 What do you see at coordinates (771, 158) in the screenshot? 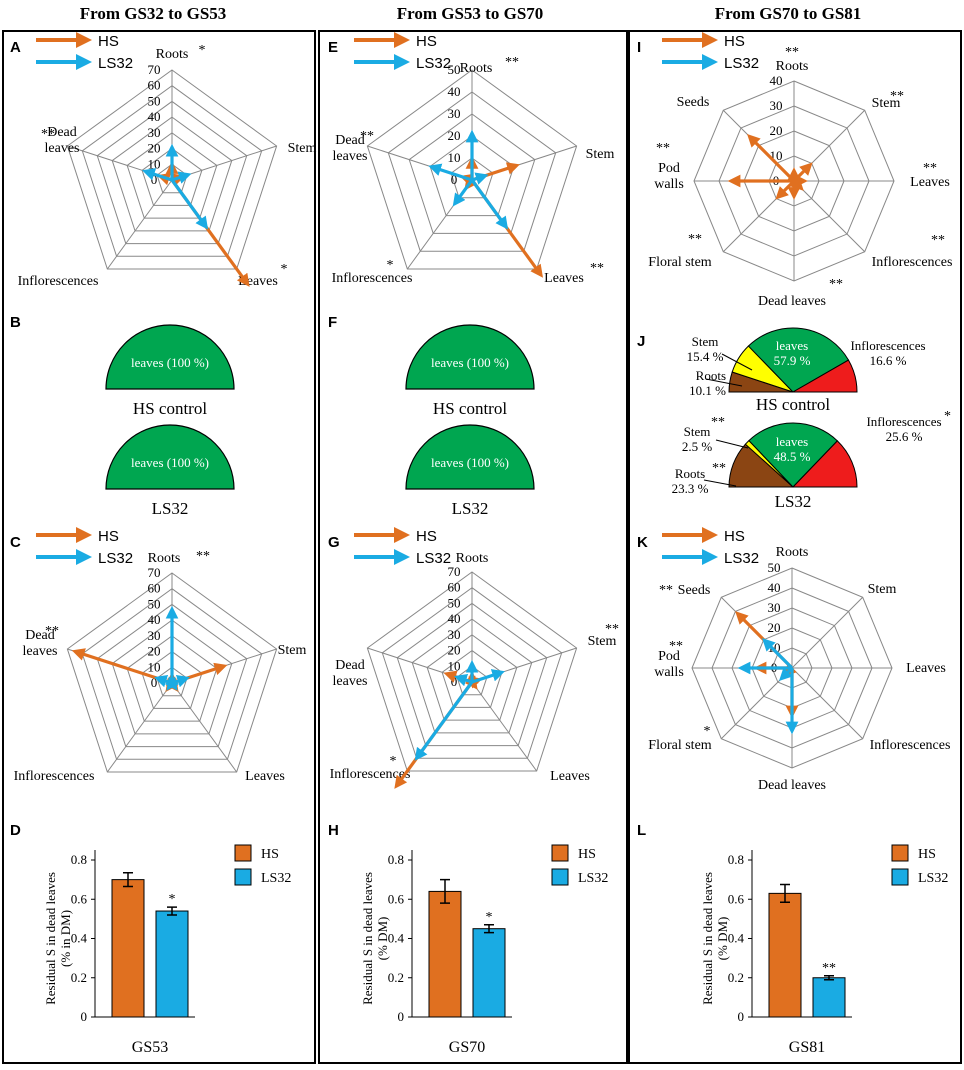
I see `arrow-hs-seeds` at bounding box center [771, 158].